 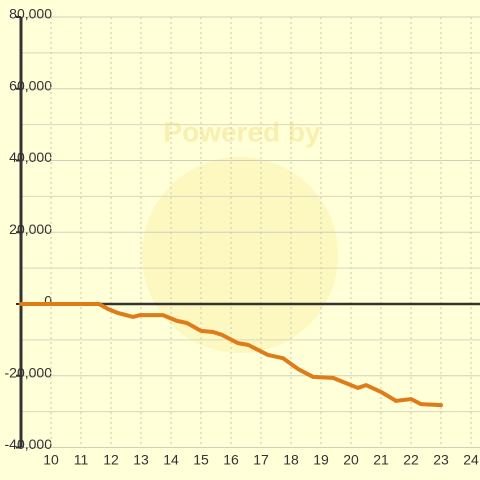 What do you see at coordinates (30, 229) in the screenshot?
I see `y-tick-label: 20,000` at bounding box center [30, 229].